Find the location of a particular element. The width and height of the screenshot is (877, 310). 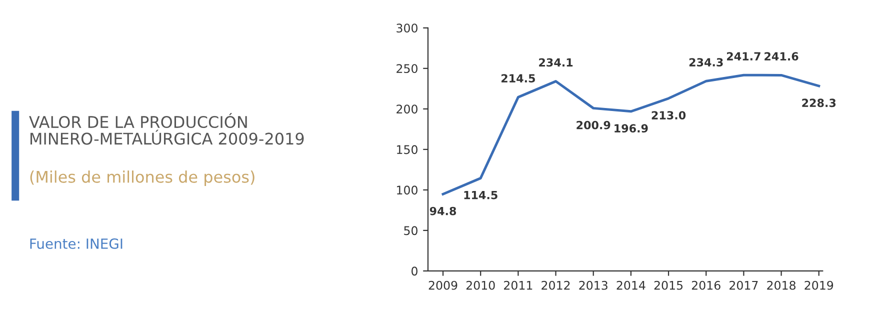

x-tick-label: 2016 is located at coordinates (706, 285).